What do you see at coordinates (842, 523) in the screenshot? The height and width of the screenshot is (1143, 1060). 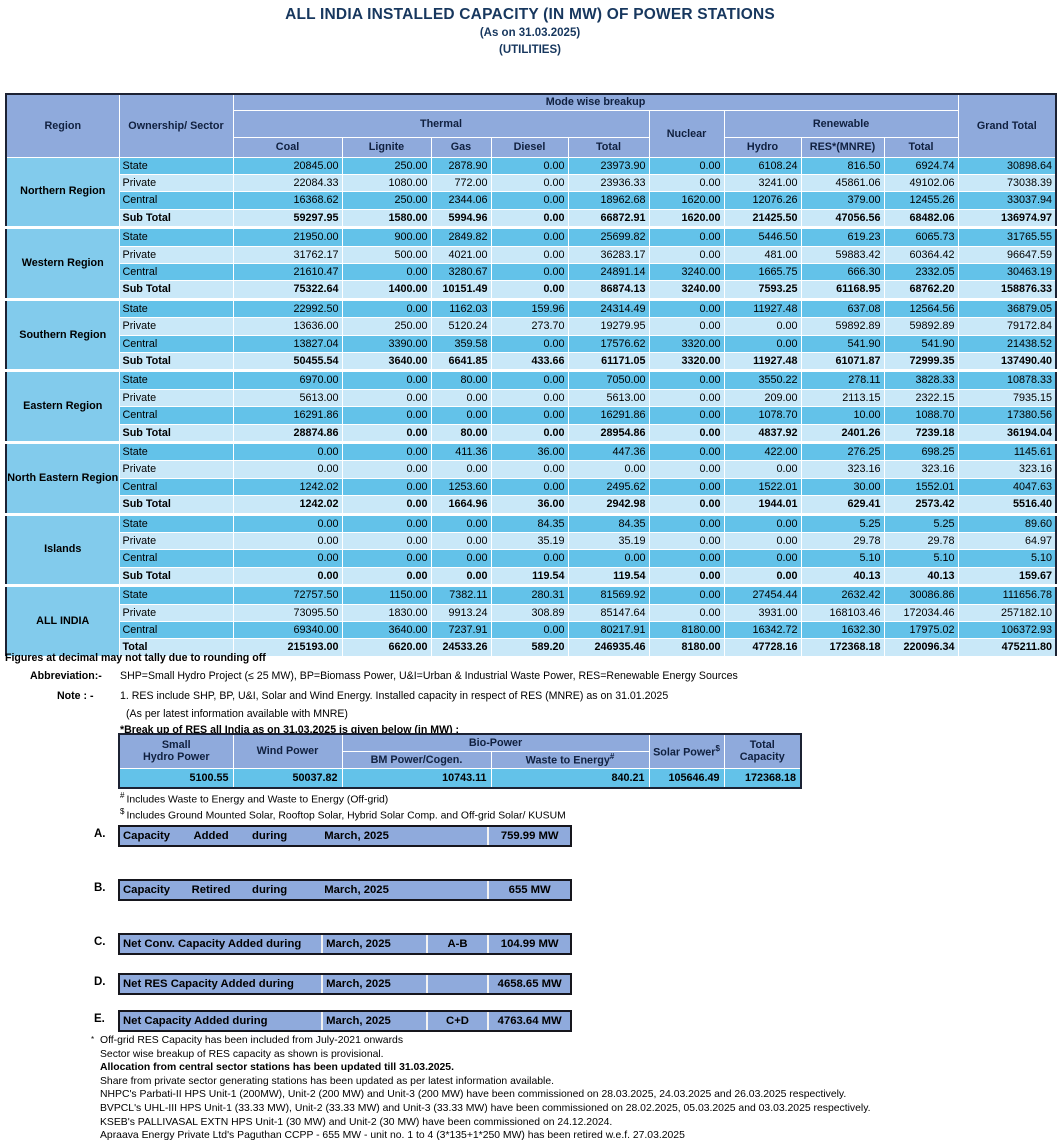 I see `cell-res-mnre: 5.25` at bounding box center [842, 523].